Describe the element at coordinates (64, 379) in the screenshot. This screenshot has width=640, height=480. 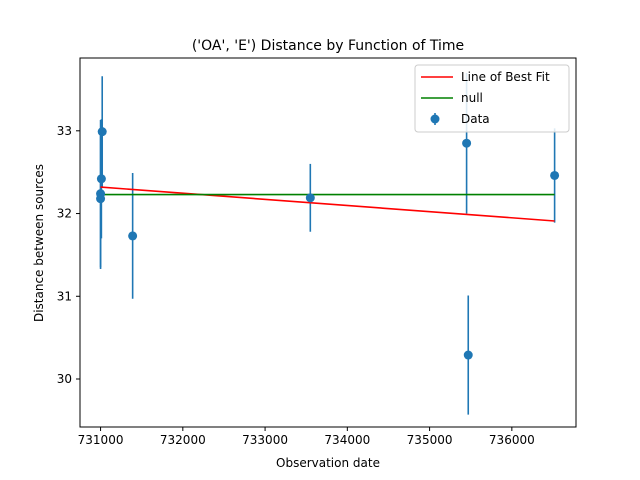
I see `y-tick-label-0: 30` at that location.